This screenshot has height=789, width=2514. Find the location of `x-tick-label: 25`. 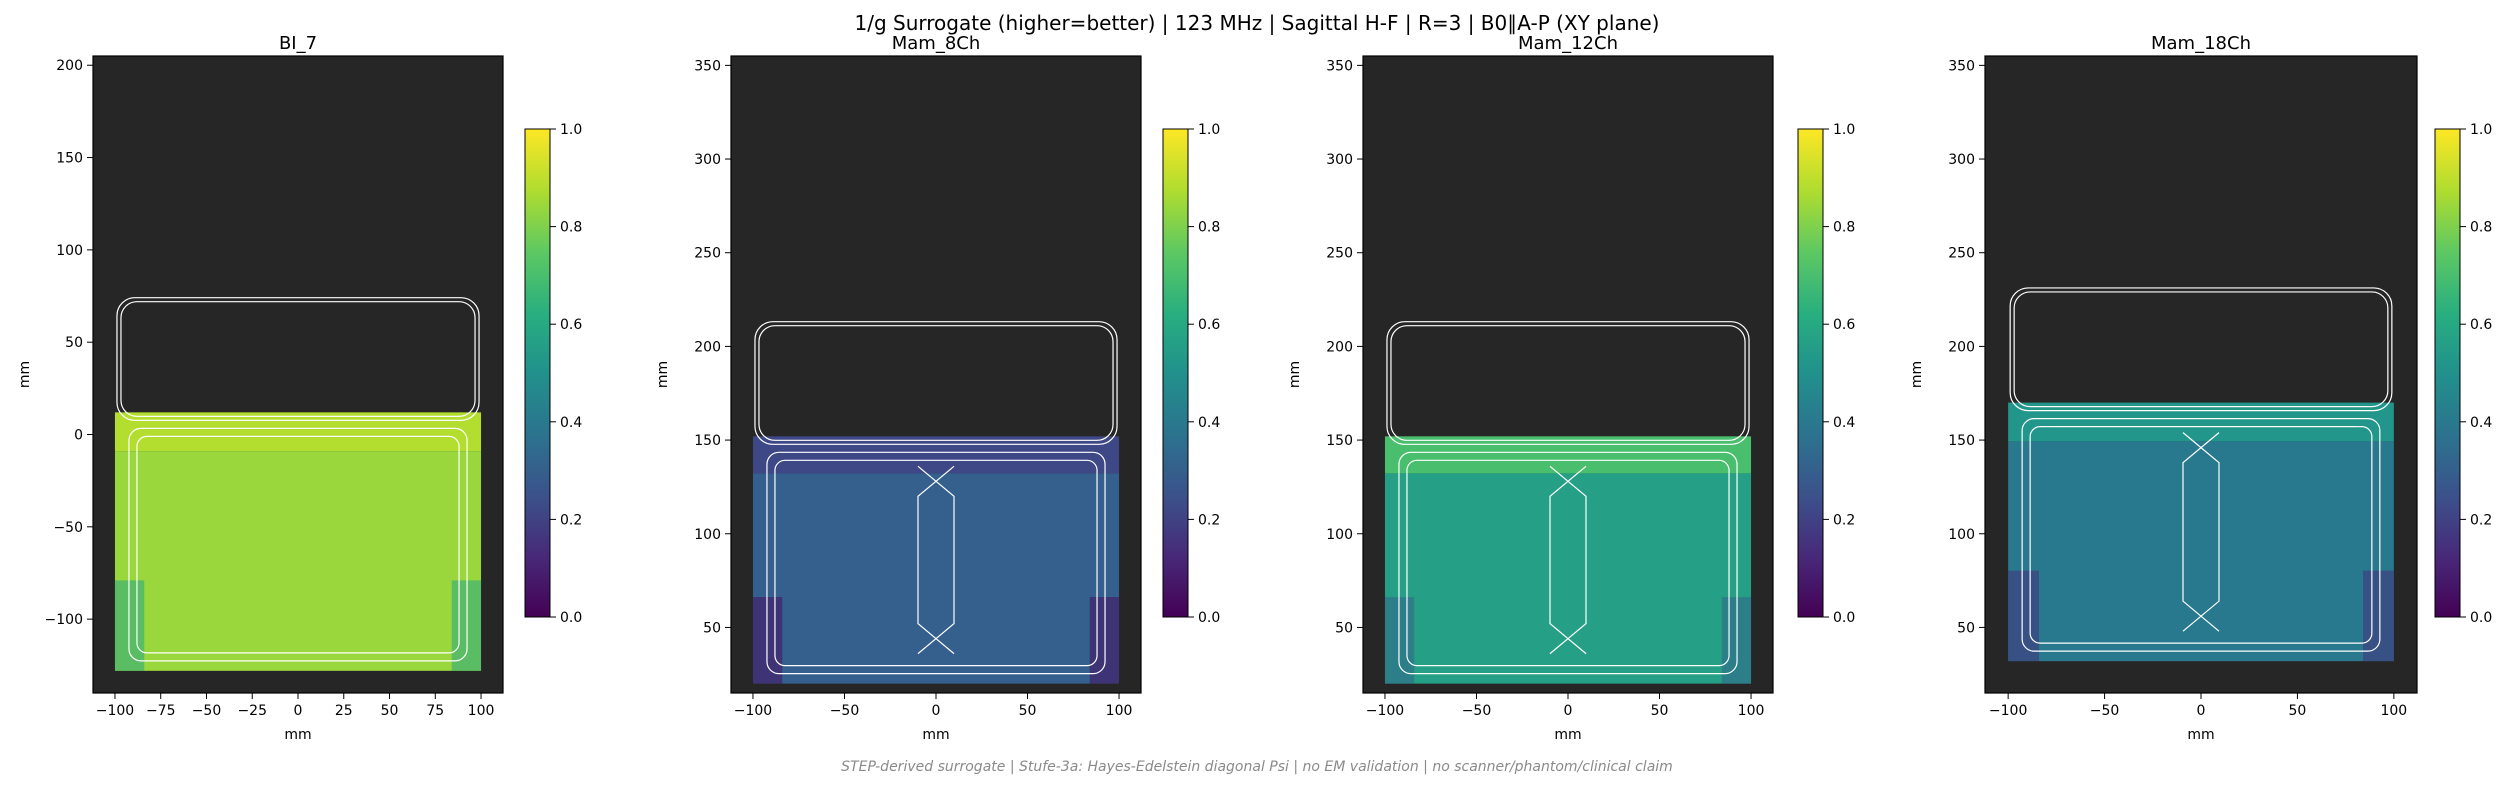

x-tick-label: 25 is located at coordinates (344, 711).